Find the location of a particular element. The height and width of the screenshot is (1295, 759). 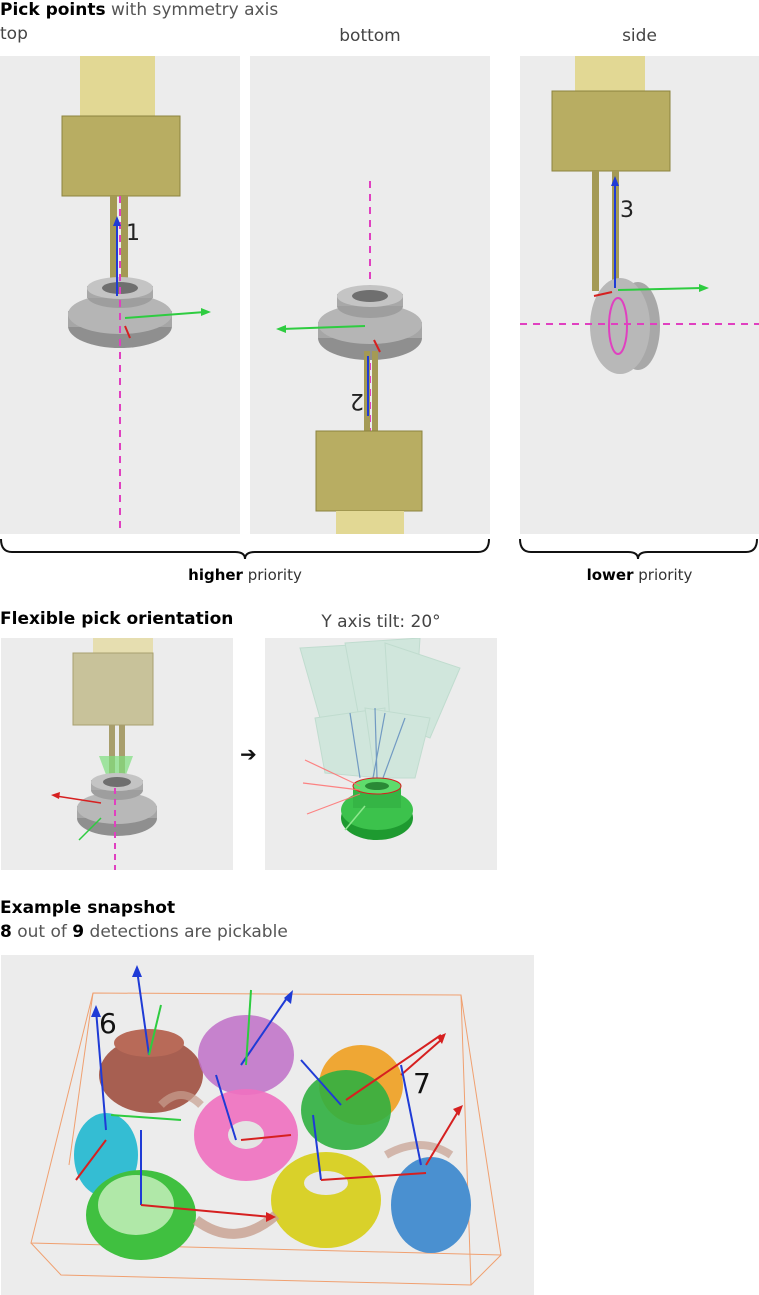

pick-points-title: Pick points with symmetry axis is located at coordinates (139, 10).